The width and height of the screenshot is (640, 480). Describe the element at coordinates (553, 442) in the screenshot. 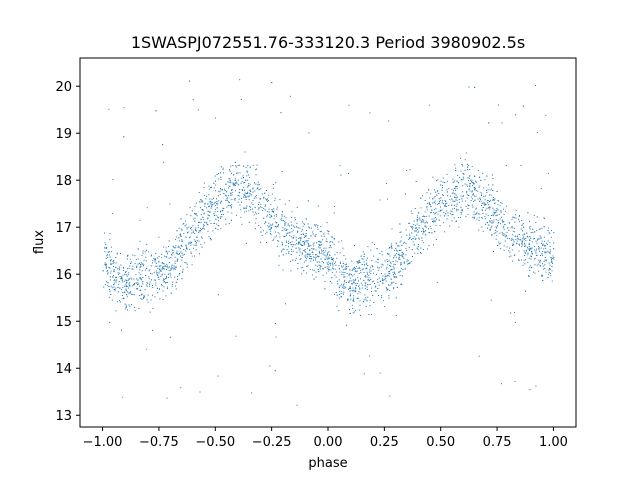

I see `x-tick-label: 1.00` at that location.